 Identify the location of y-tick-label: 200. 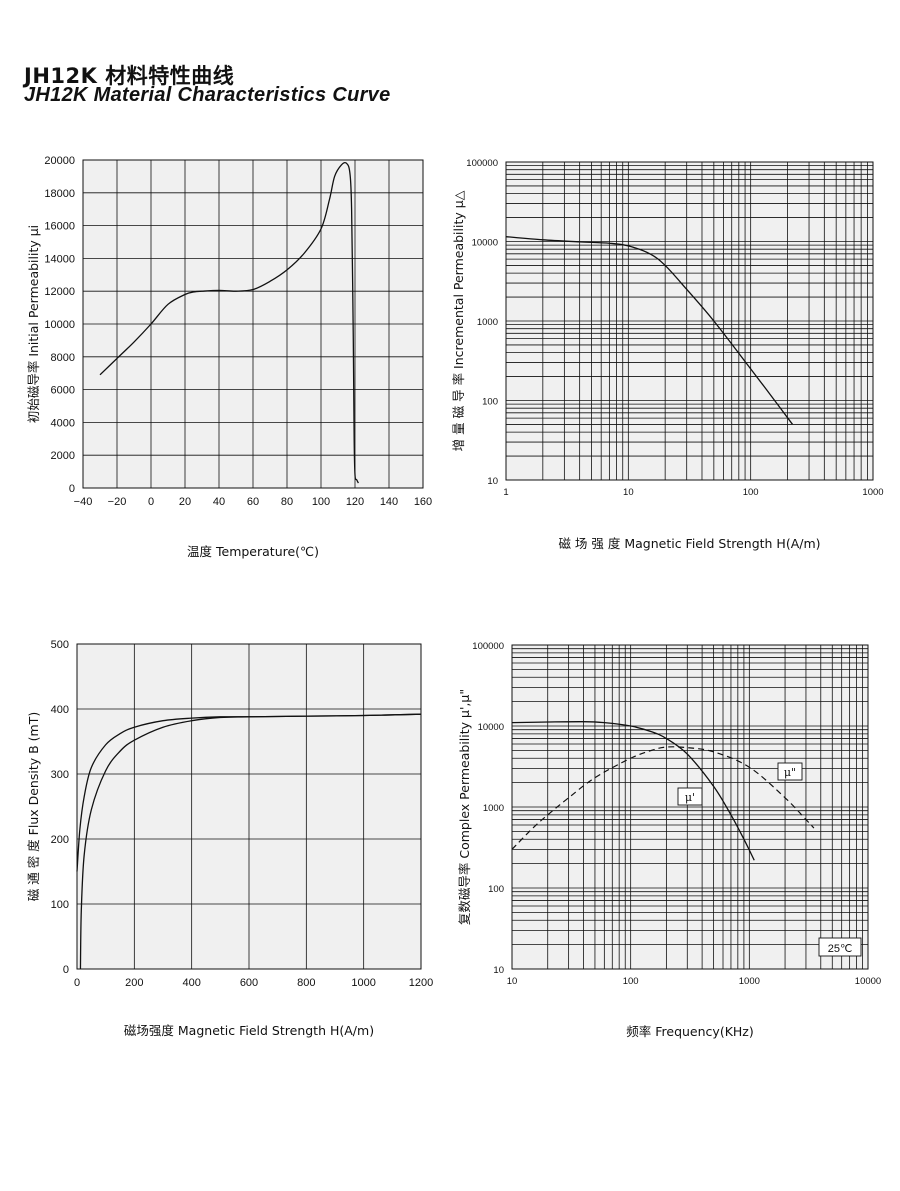
(60, 840).